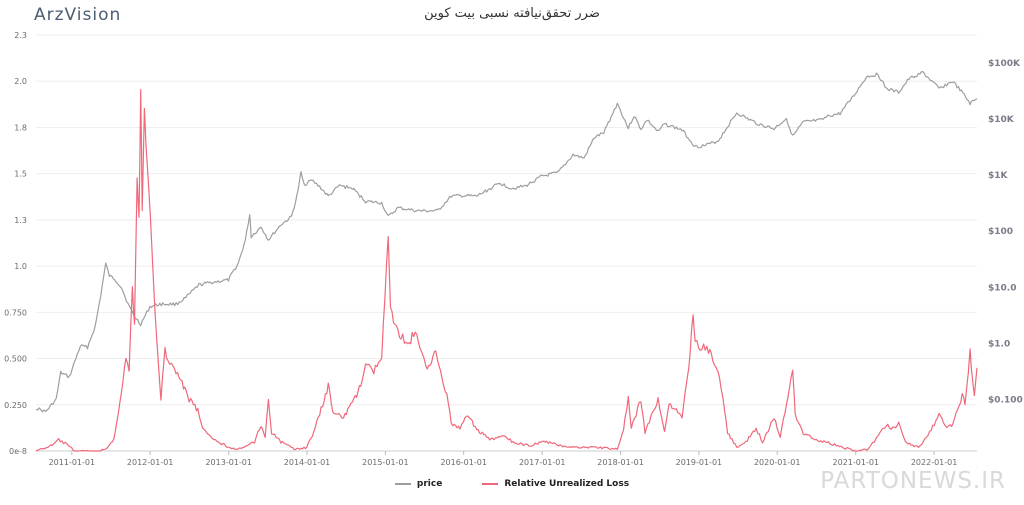 The image size is (1024, 505). What do you see at coordinates (15, 405) in the screenshot?
I see `left-tick-label: 0.250` at bounding box center [15, 405].